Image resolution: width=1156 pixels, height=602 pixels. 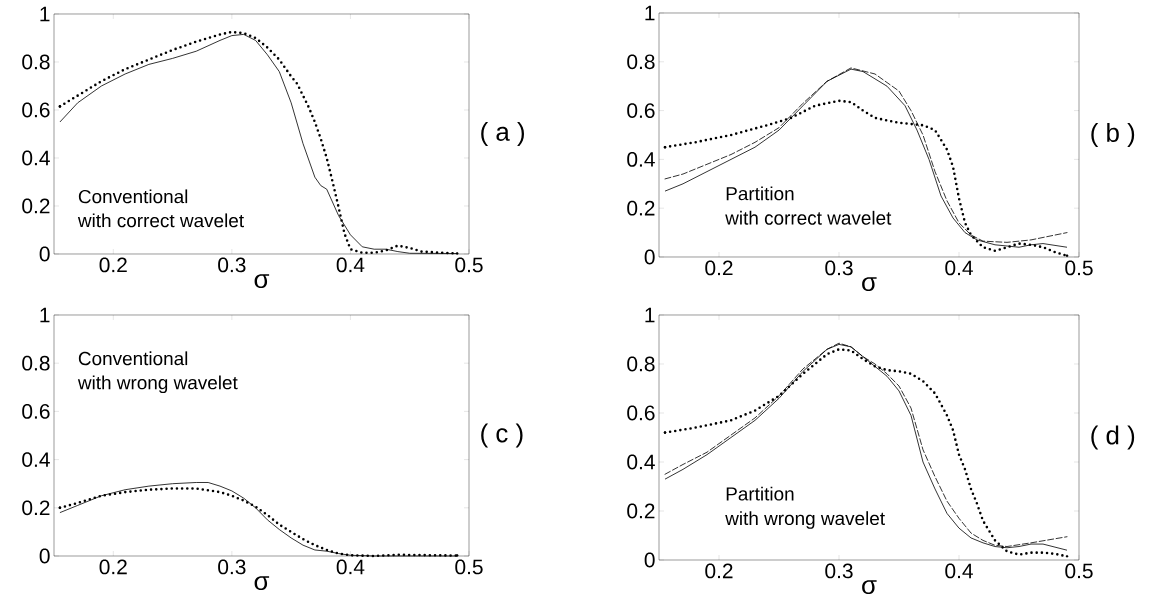 What do you see at coordinates (1113, 135) in the screenshot?
I see `text: ( b )` at bounding box center [1113, 135].